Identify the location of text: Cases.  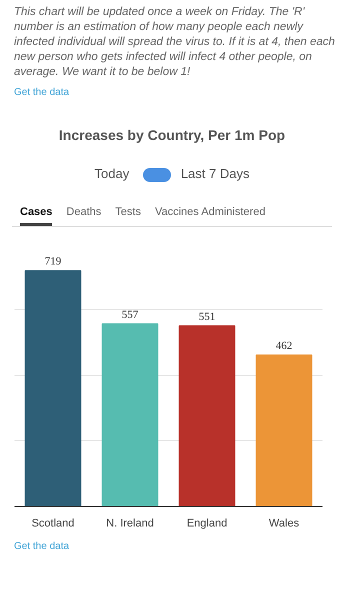
(36, 216).